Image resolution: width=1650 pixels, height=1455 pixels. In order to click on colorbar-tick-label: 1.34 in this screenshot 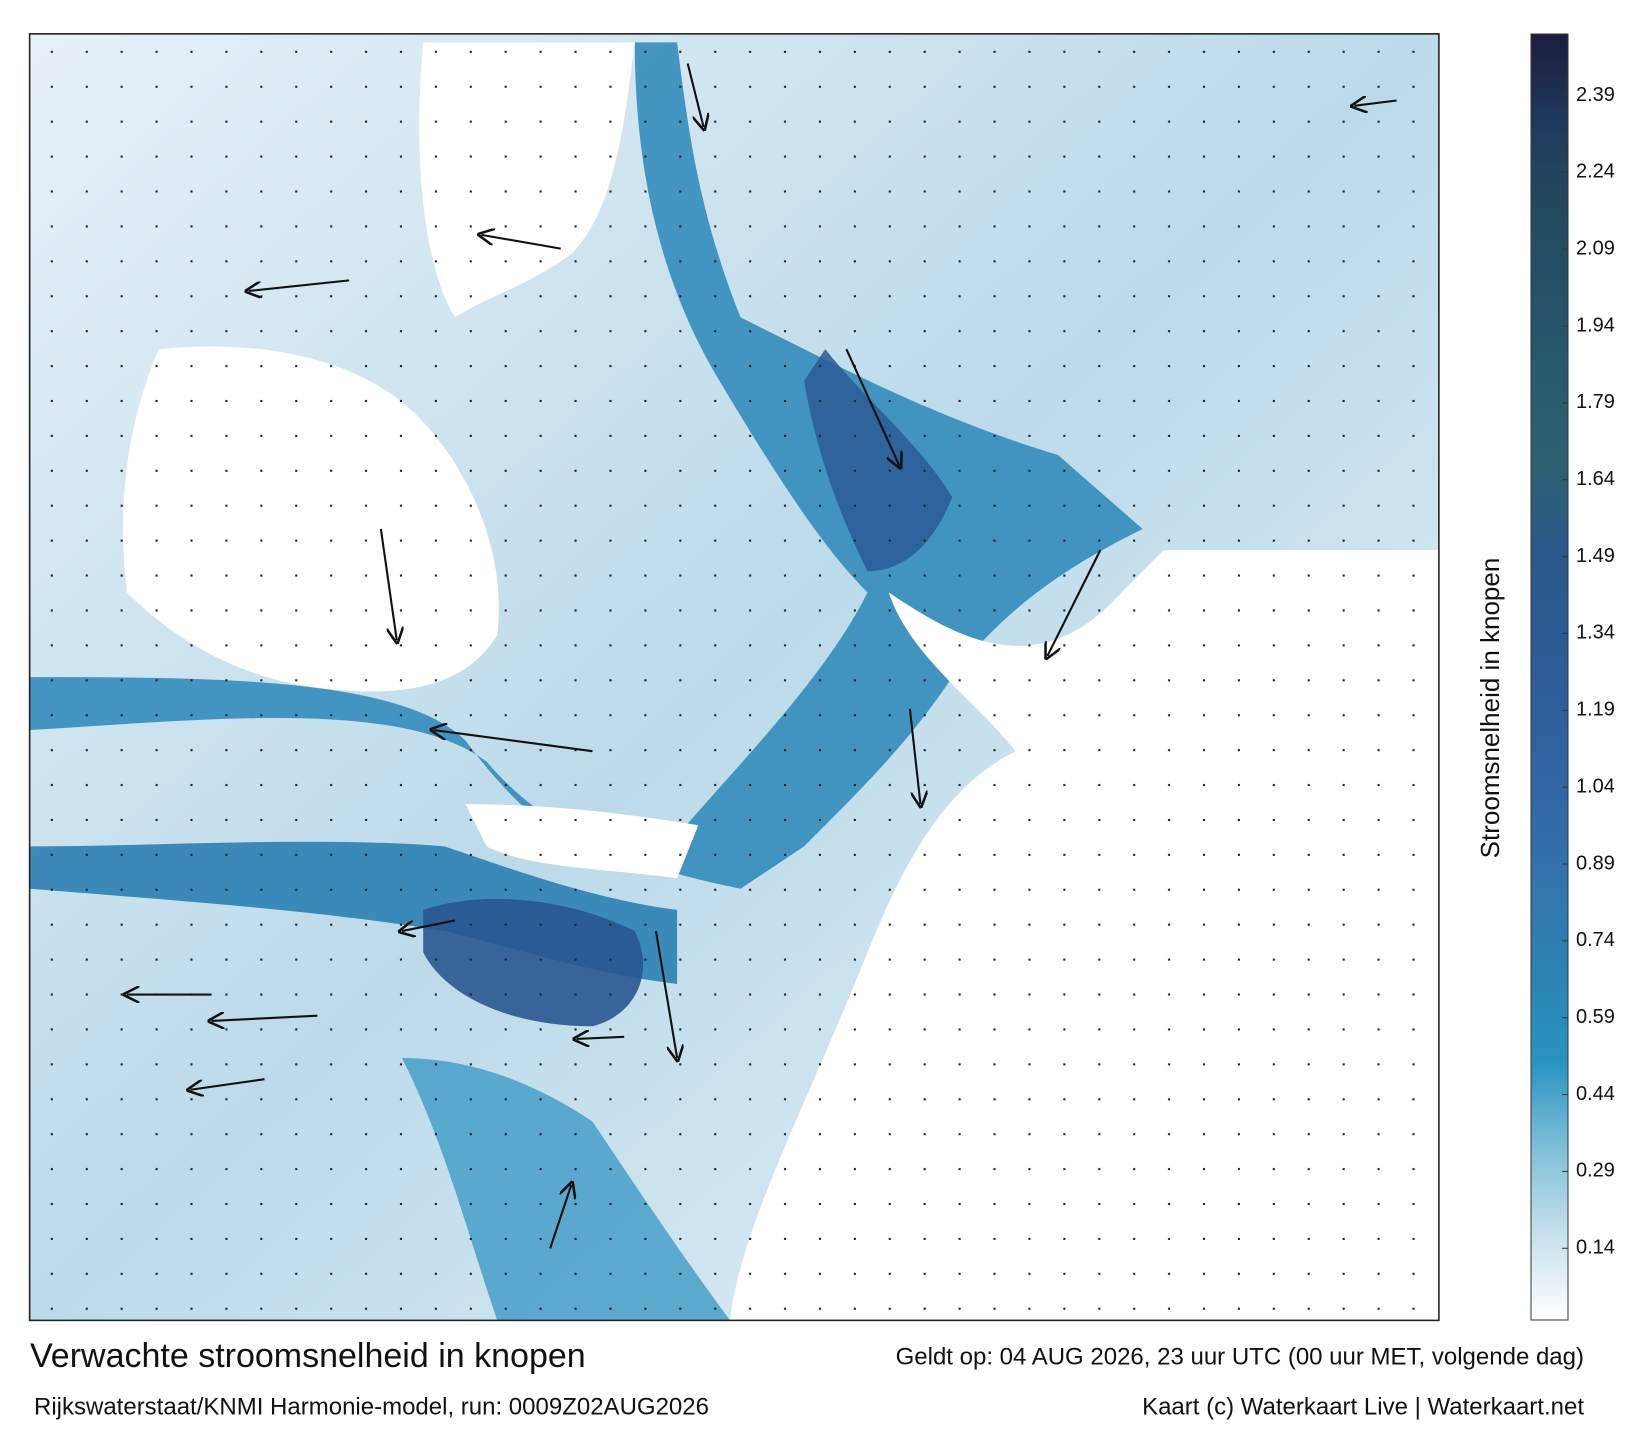, I will do `click(1595, 633)`.